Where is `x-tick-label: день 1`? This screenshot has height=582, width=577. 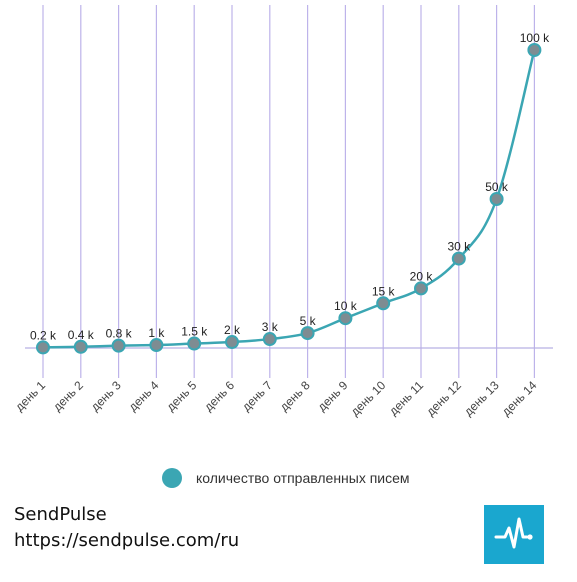
x-tick-label: день 1 is located at coordinates (30, 396).